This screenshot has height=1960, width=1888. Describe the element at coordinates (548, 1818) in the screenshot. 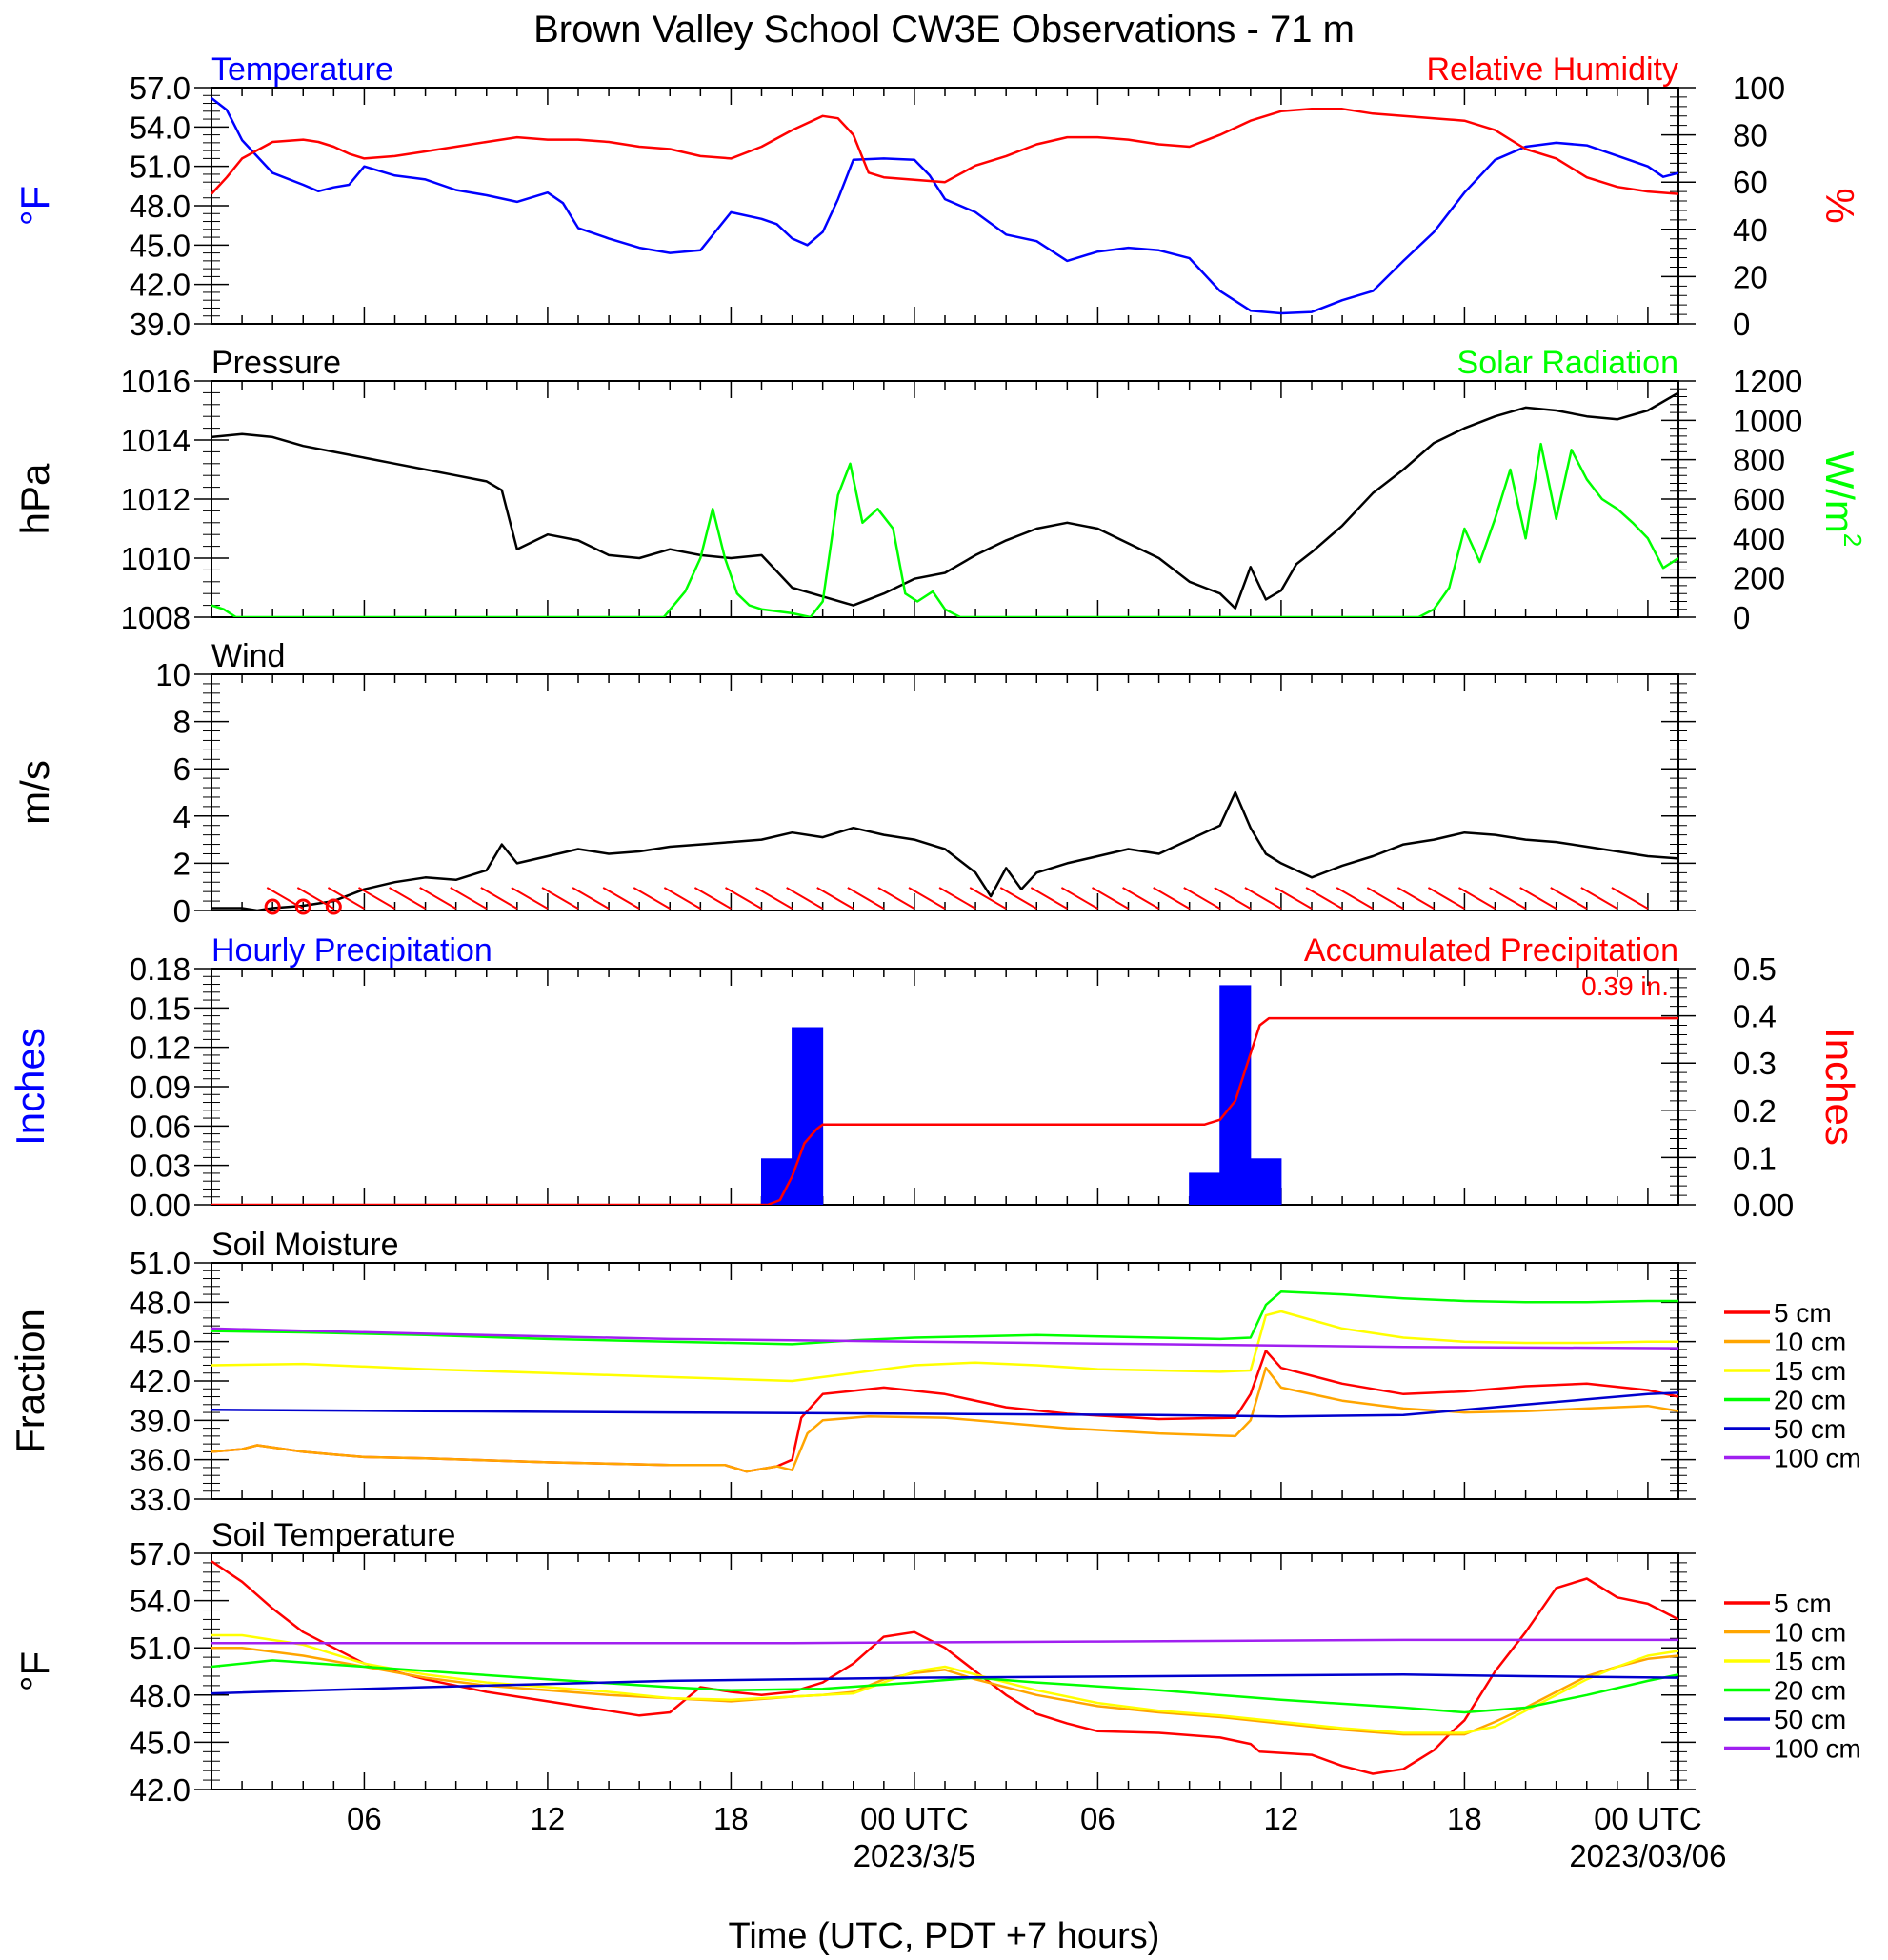

I see `x-tick-label: 12` at that location.